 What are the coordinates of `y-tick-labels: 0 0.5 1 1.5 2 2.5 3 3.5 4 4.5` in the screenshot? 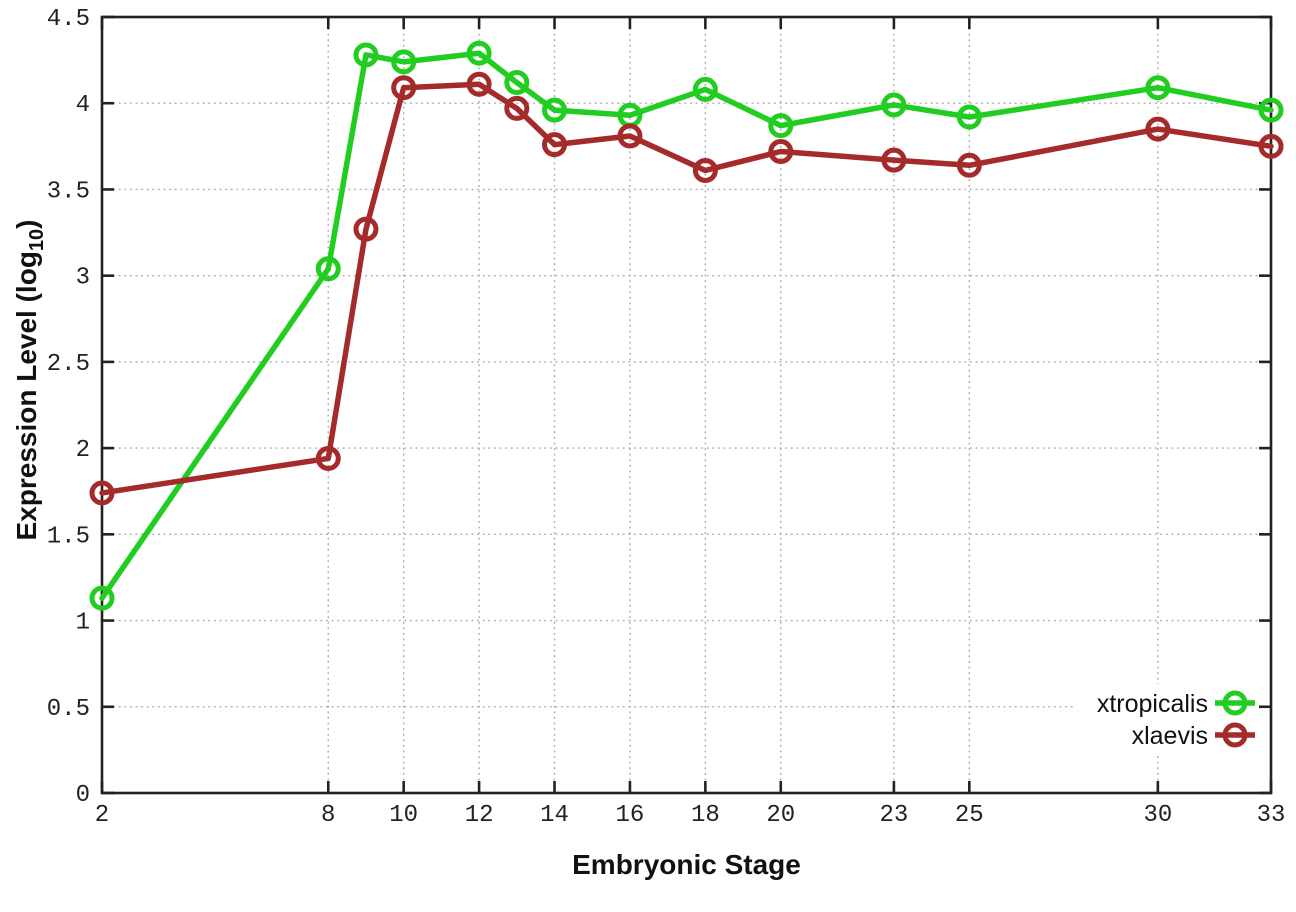 It's located at (68, 407).